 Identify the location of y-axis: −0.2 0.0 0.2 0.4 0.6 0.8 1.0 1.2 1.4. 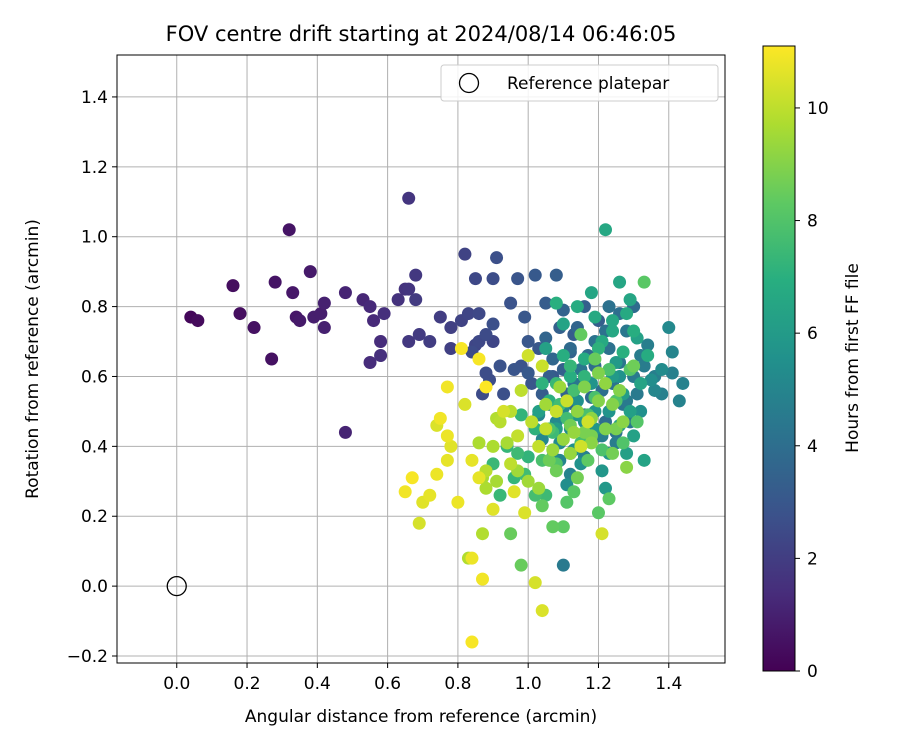
(92, 377).